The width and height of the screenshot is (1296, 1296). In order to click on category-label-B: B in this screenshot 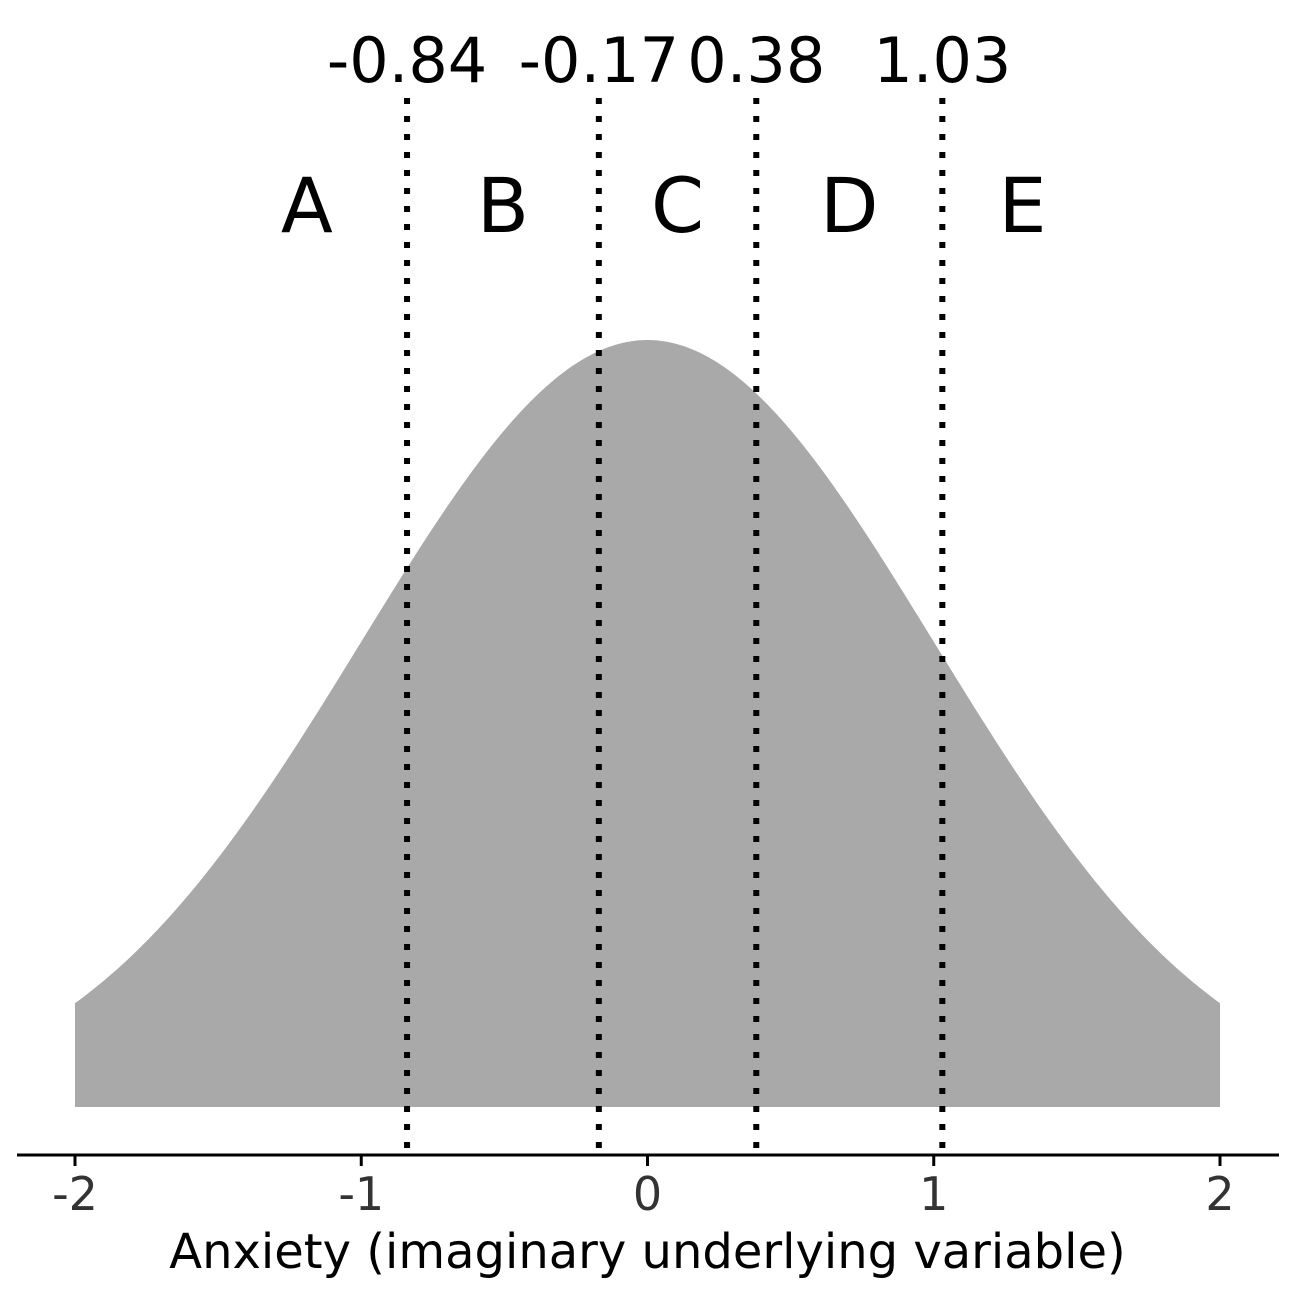, I will do `click(503, 205)`.